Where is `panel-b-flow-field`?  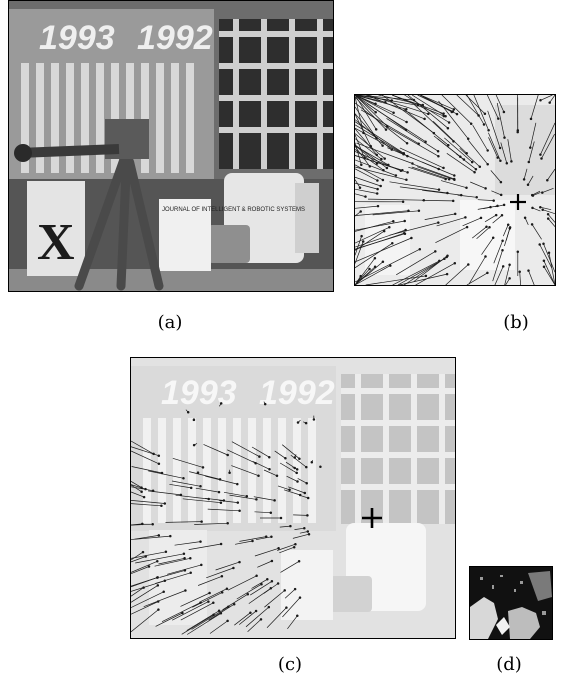 panel-b-flow-field is located at coordinates (455, 190).